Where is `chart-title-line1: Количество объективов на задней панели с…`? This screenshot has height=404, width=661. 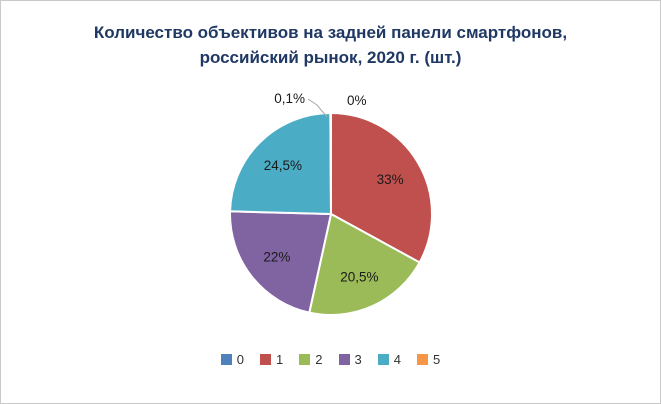 chart-title-line1: Количество объективов на задней панели с… is located at coordinates (330, 32).